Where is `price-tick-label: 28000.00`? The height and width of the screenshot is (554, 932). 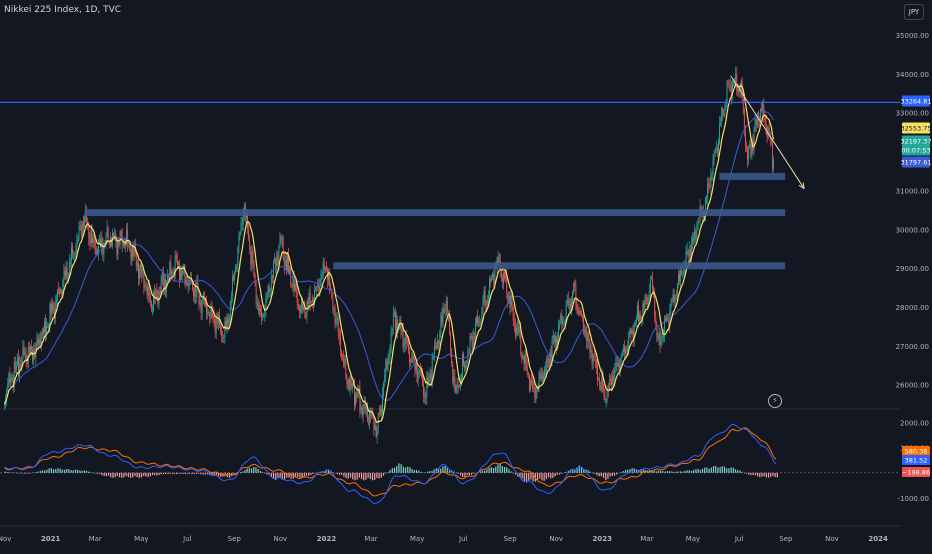 price-tick-label: 28000.00 is located at coordinates (912, 308).